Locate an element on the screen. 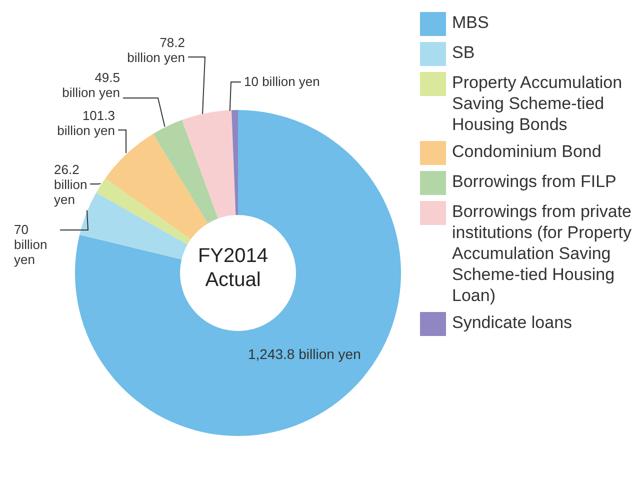 The height and width of the screenshot is (488, 643). legend-label: Borrowings from FILP is located at coordinates (534, 181).